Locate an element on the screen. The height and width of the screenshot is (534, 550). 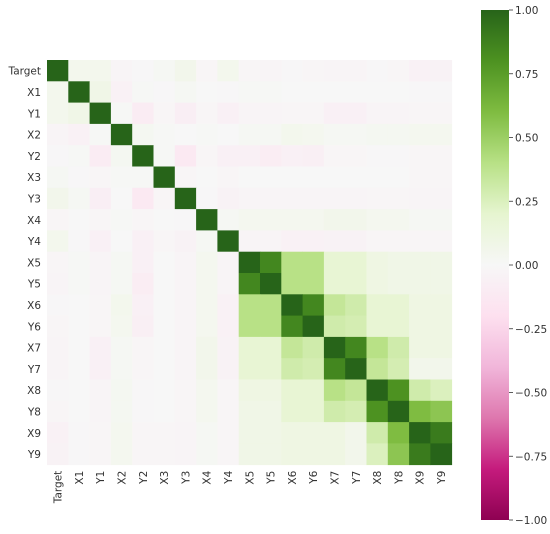
column-label: X2 is located at coordinates (123, 478).